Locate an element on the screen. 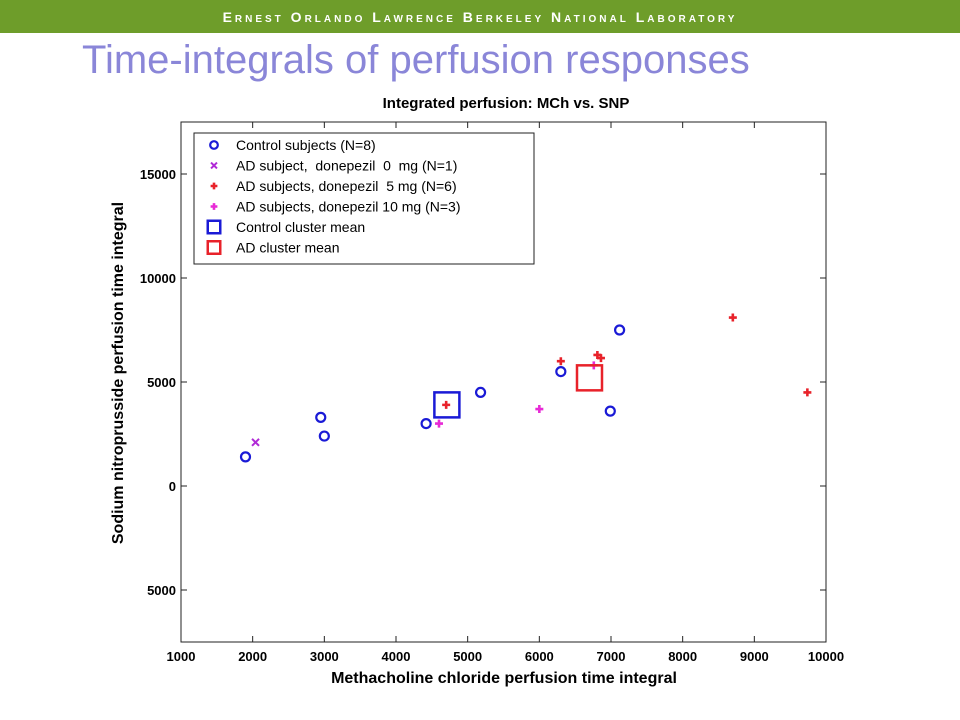 This screenshot has height=720, width=960. legend-entry-label: Control subjects (N=8) is located at coordinates (306, 145).